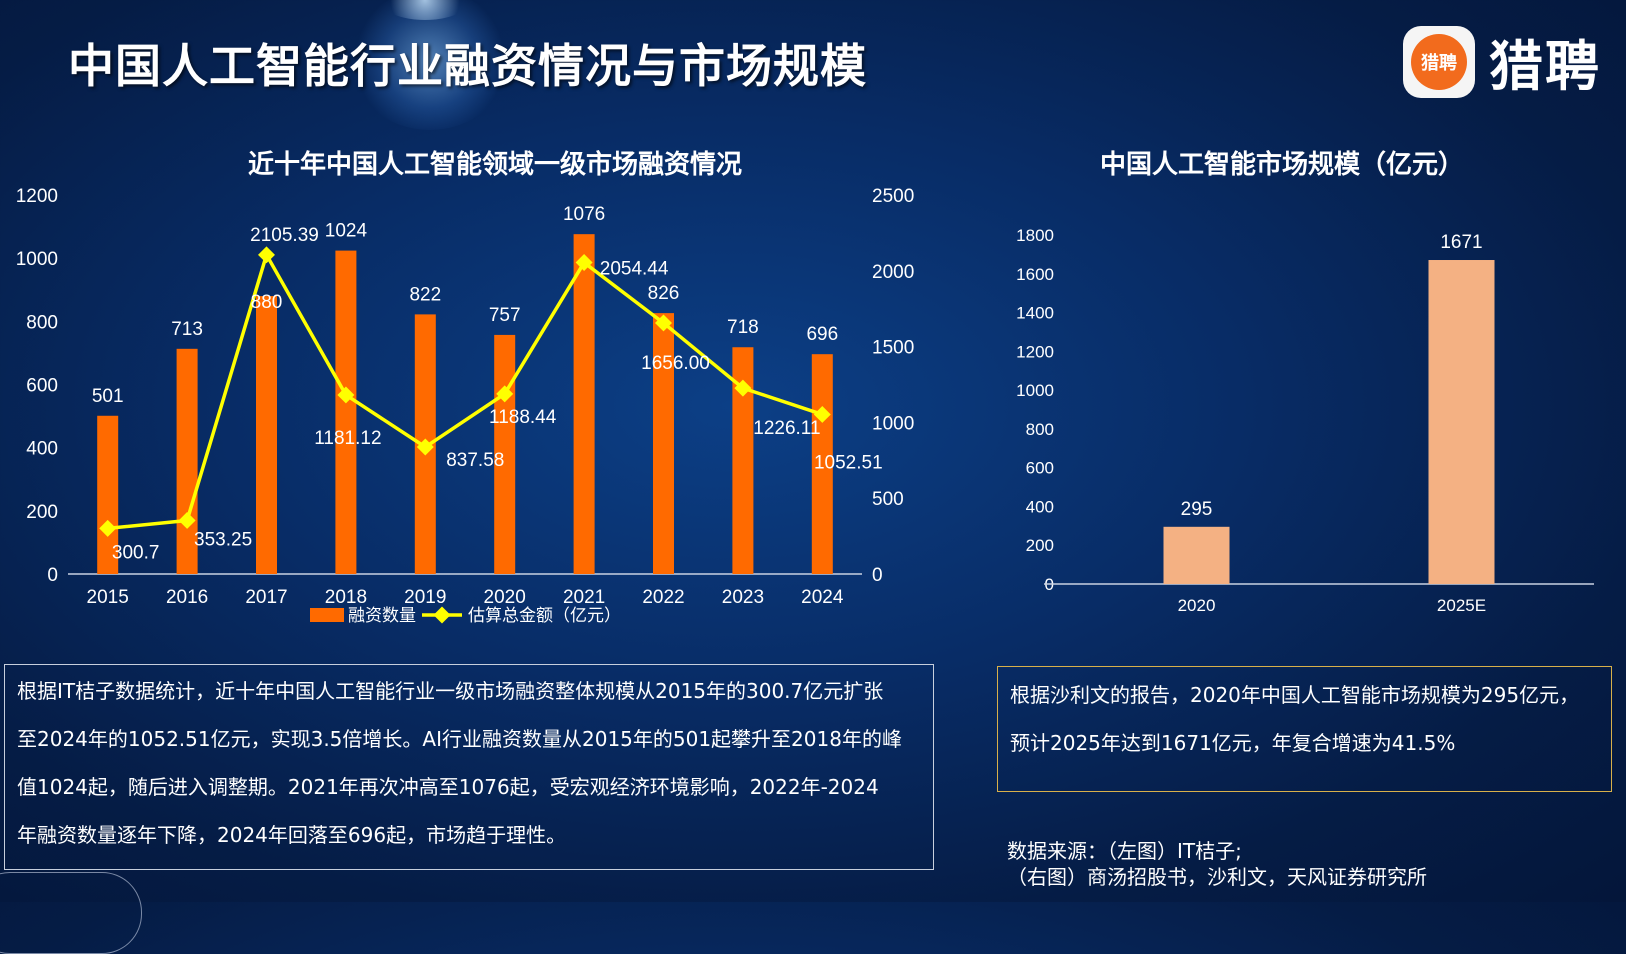  What do you see at coordinates (1461, 605) in the screenshot?
I see `x-tick-label: 2025E` at bounding box center [1461, 605].